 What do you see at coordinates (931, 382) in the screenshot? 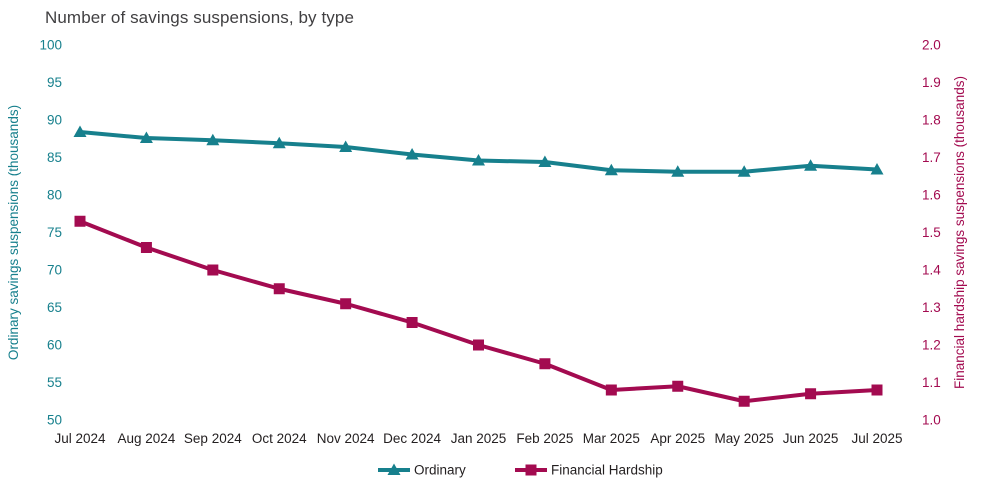
I see `right-axis-tick-label: 1.1` at bounding box center [931, 382].